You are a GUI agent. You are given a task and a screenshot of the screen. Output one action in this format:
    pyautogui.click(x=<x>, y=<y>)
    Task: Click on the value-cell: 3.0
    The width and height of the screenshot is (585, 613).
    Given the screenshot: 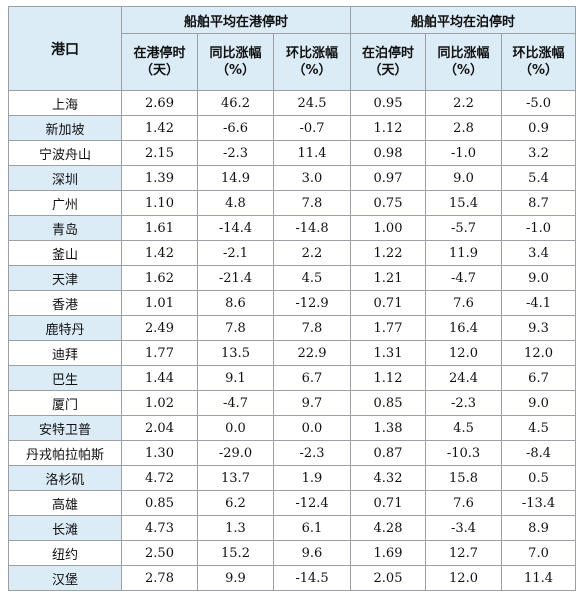 What is the action you would take?
    pyautogui.click(x=312, y=178)
    